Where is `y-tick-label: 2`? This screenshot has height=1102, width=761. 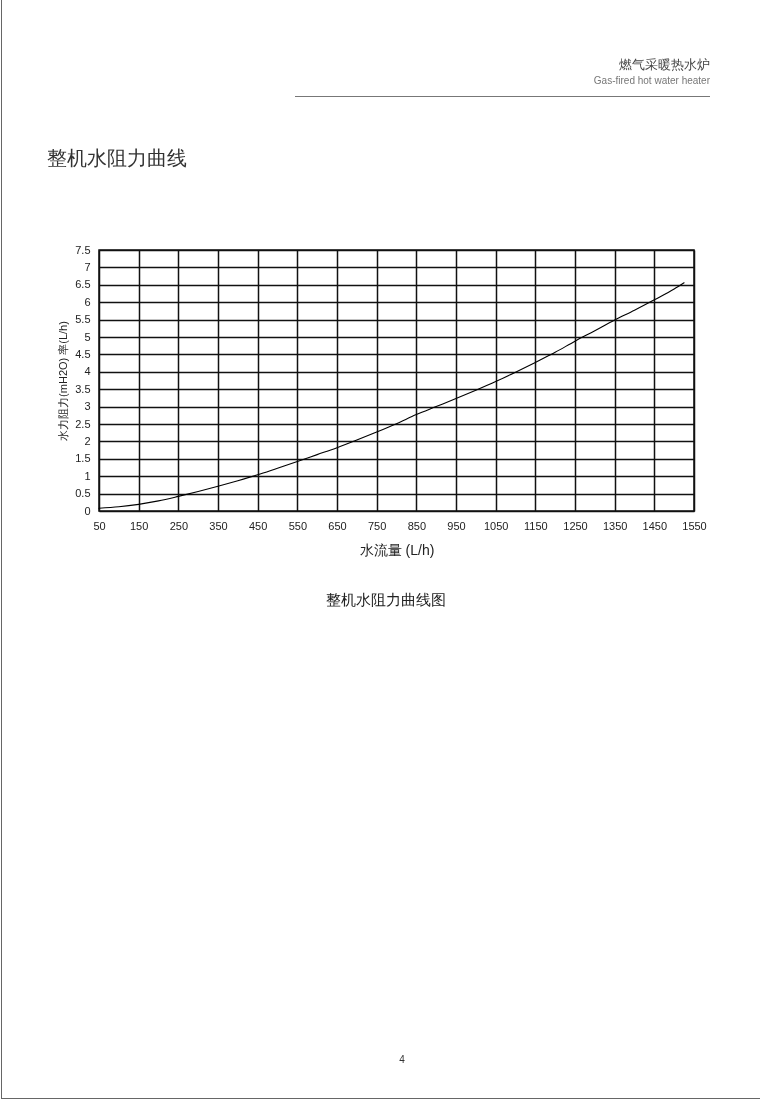
y-tick-label: 2 is located at coordinates (87, 440).